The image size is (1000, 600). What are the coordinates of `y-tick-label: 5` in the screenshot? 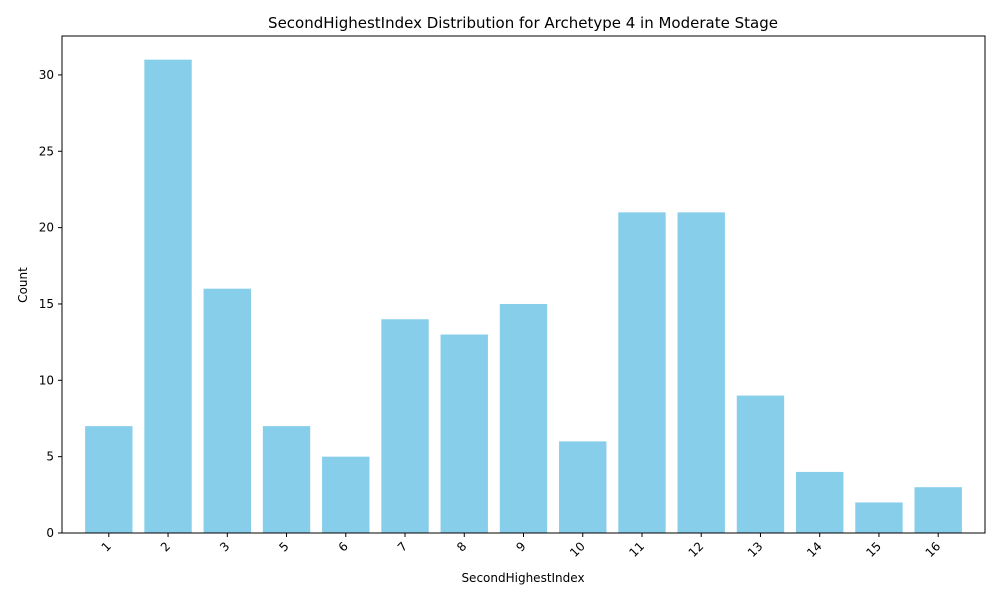 It's located at (50, 457).